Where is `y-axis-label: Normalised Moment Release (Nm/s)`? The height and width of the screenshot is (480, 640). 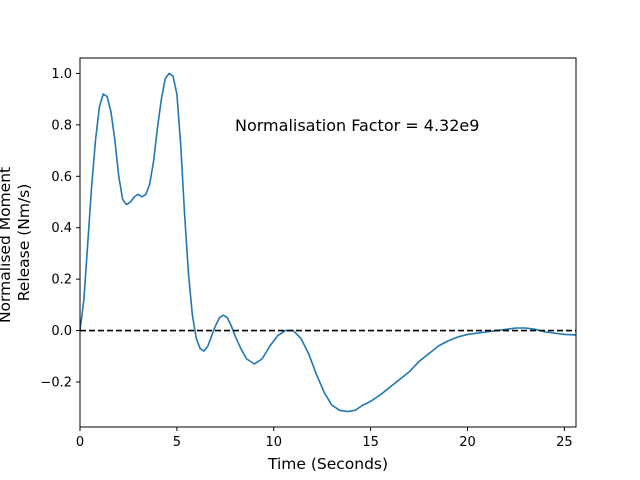
y-axis-label: Normalised Moment Release (Nm/s) is located at coordinates (16, 242).